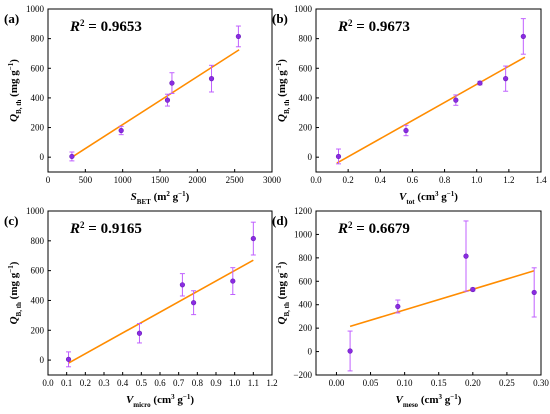 The height and width of the screenshot is (414, 550). Describe the element at coordinates (280, 220) in the screenshot. I see `panel-label: (d)` at that location.